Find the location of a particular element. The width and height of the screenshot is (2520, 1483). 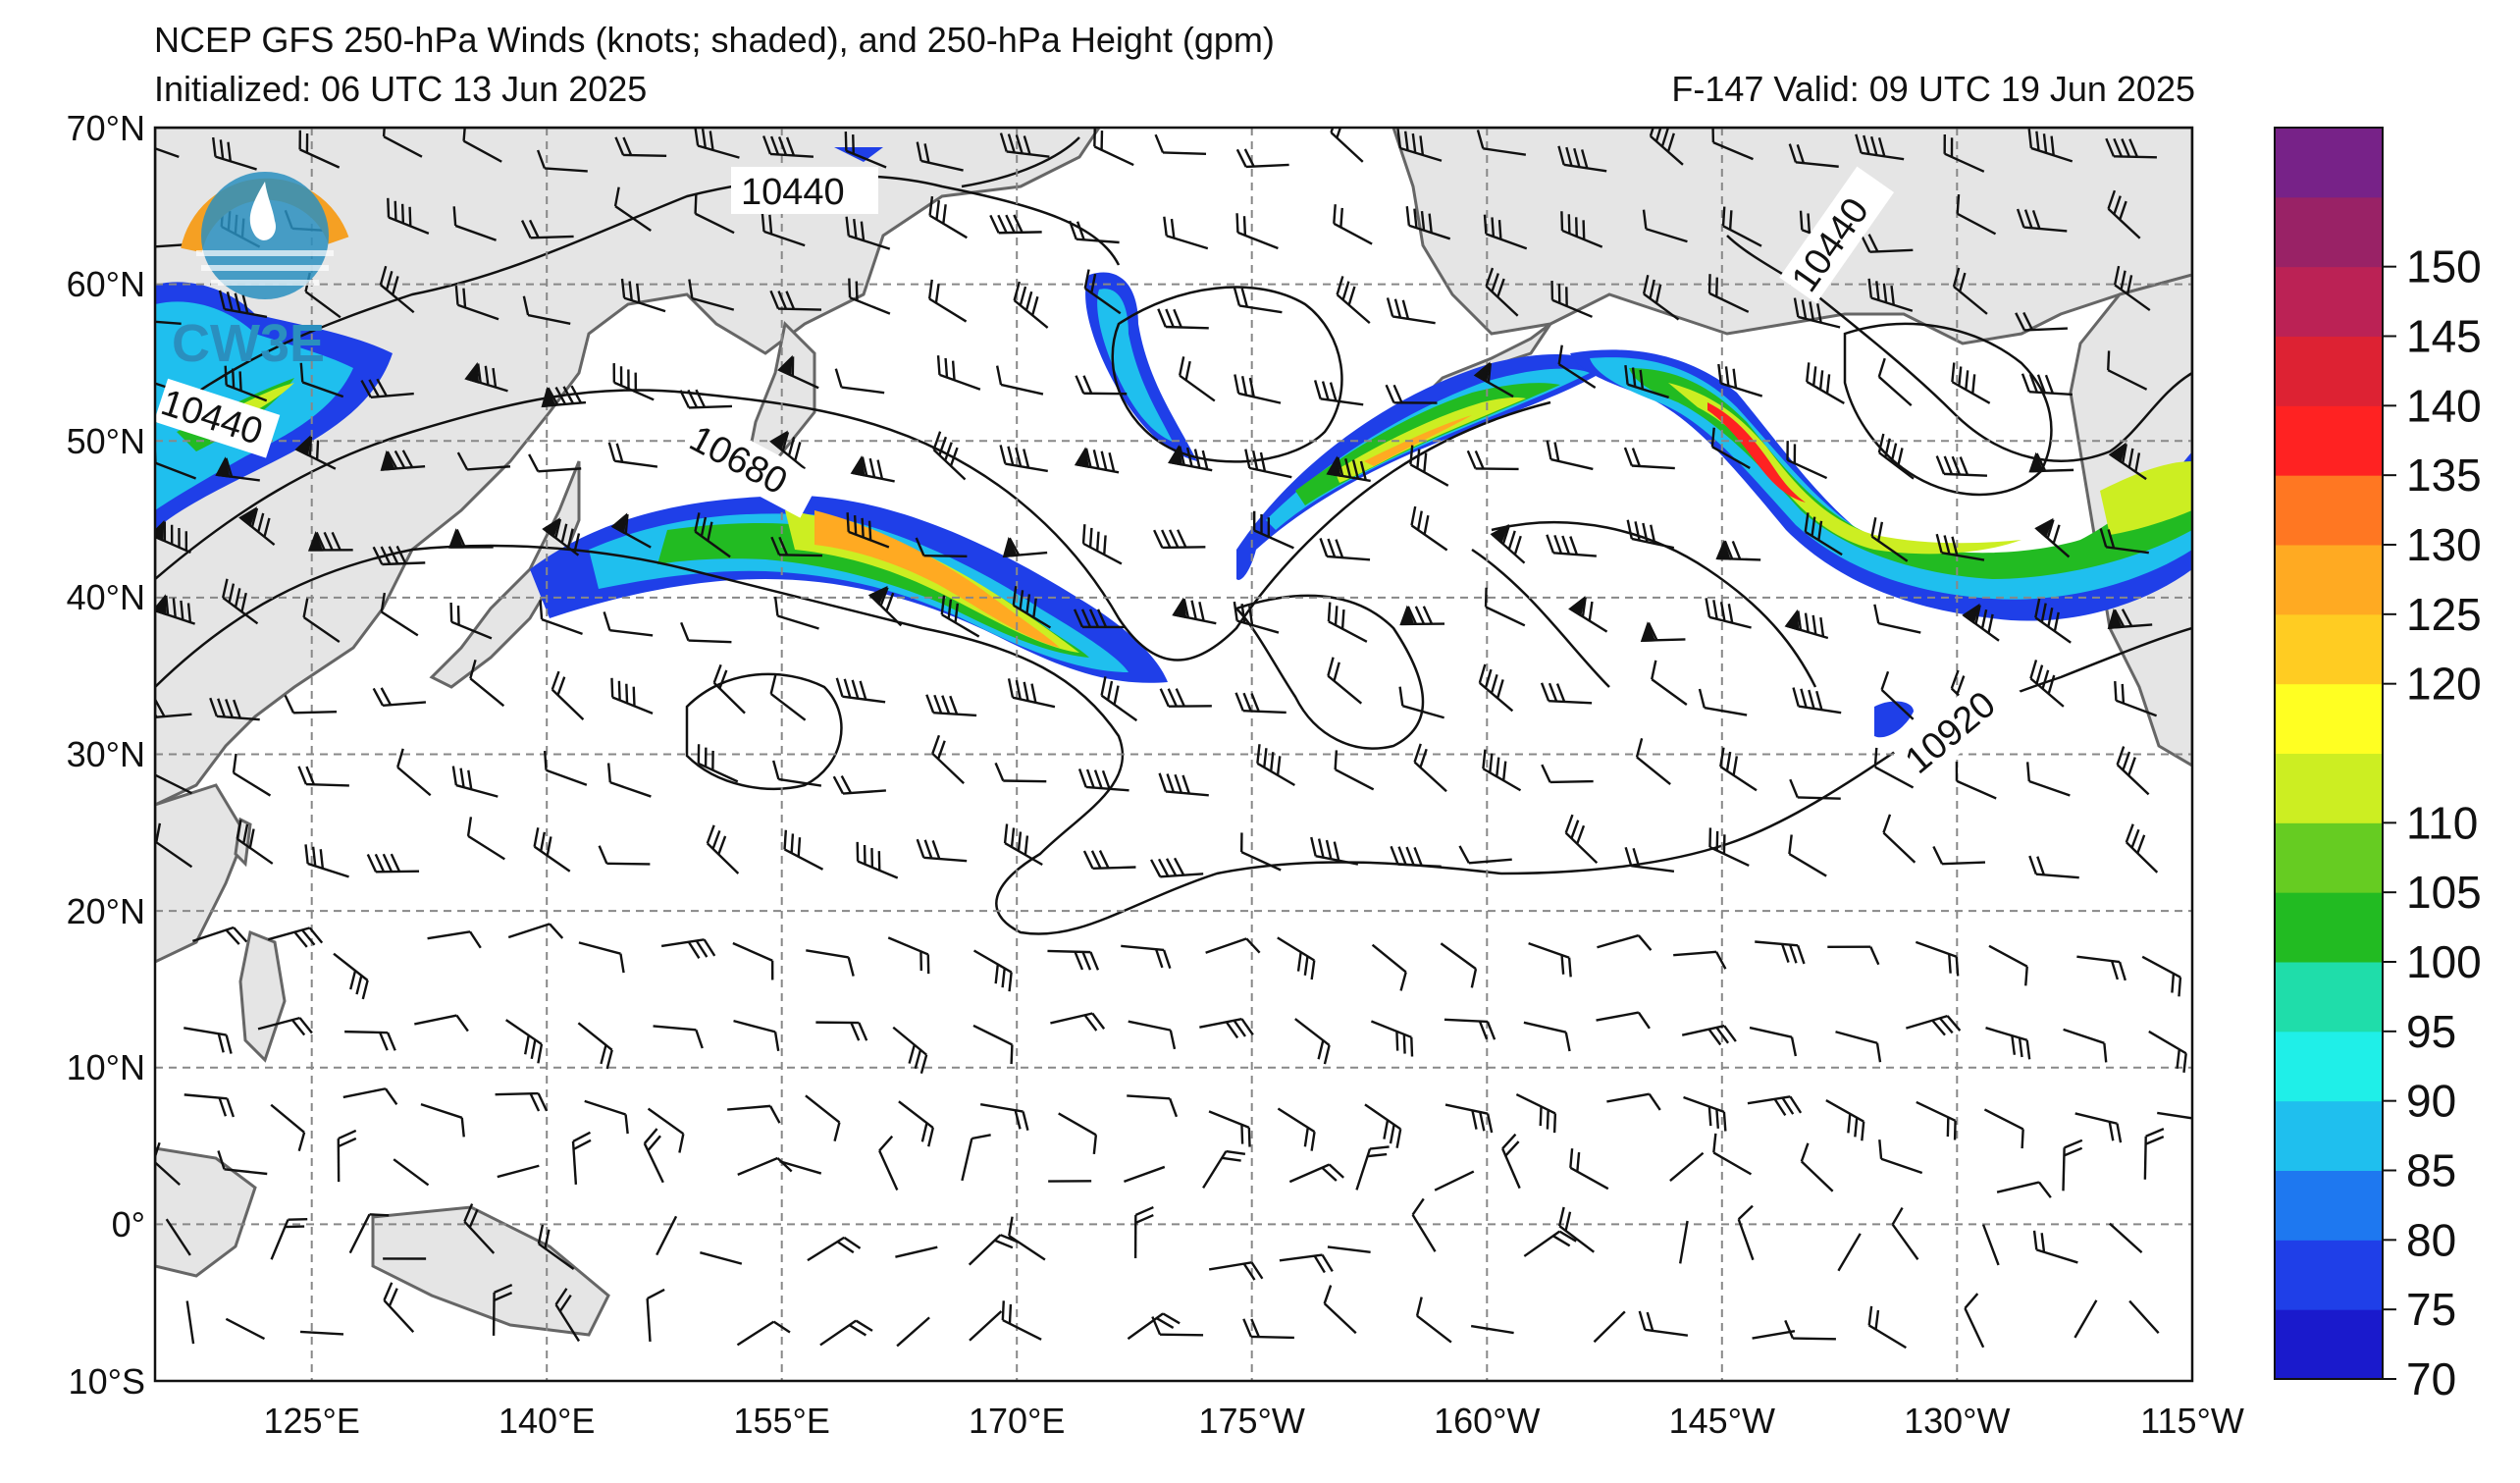

colorbar-tick-label: 120 is located at coordinates (2444, 684).